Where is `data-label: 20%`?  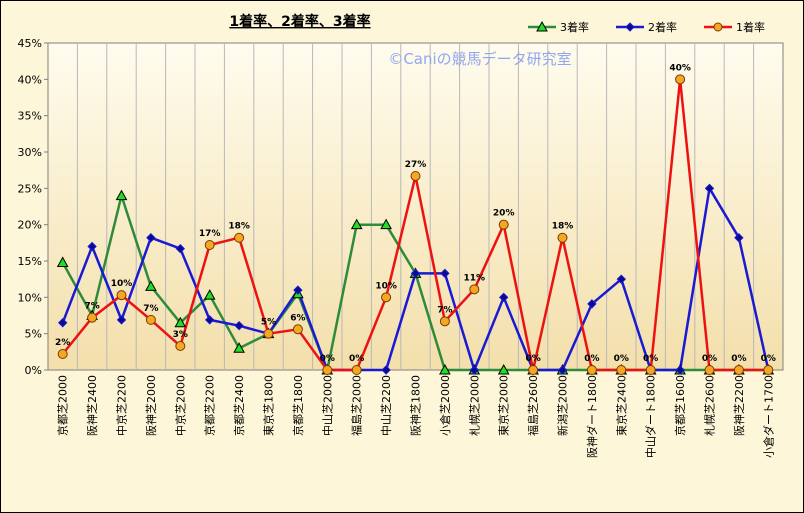
data-label: 20% is located at coordinates (504, 214).